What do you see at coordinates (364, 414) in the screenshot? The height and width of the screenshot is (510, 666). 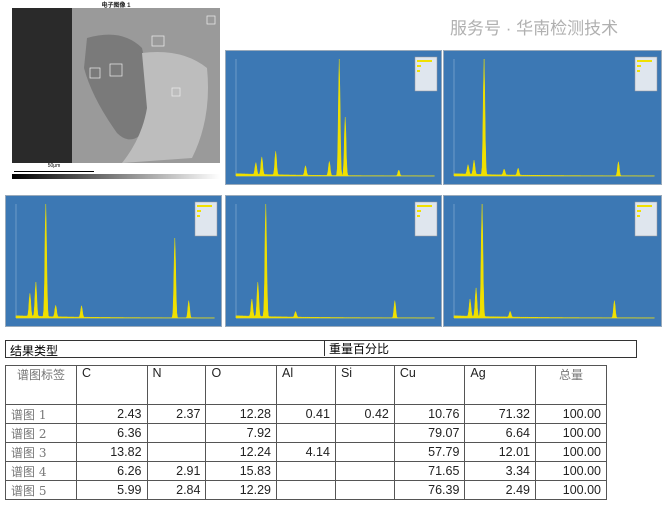 I see `cell-value: 0.42` at bounding box center [364, 414].